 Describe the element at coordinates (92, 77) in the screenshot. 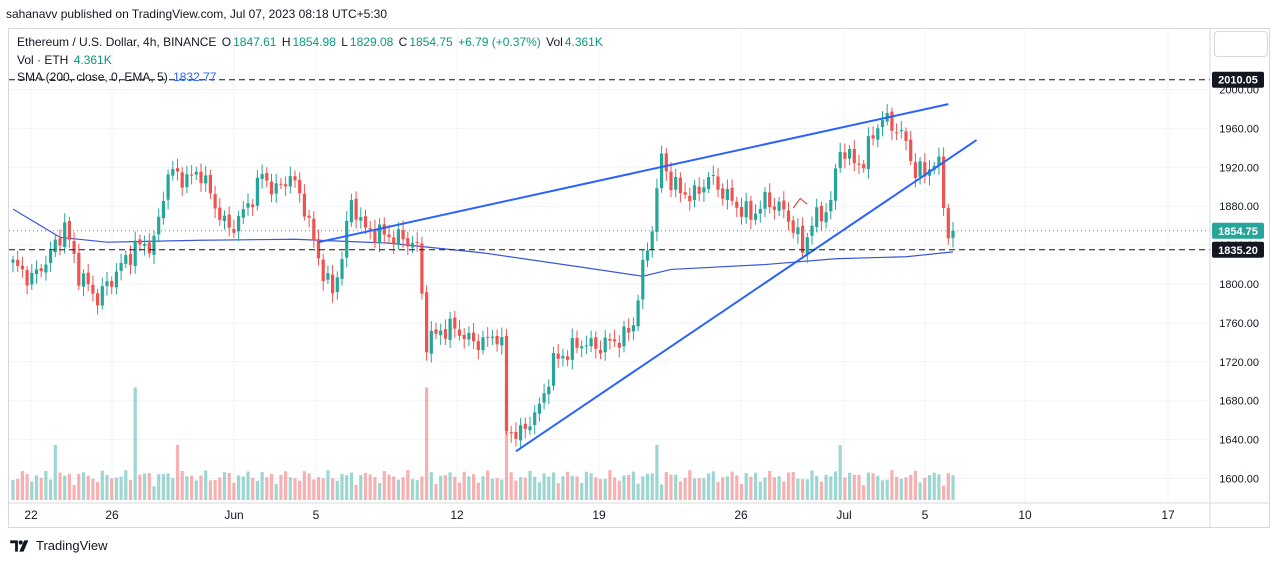

I see `sma-label: SMA (200, close, 0, EMA, 5)` at that location.